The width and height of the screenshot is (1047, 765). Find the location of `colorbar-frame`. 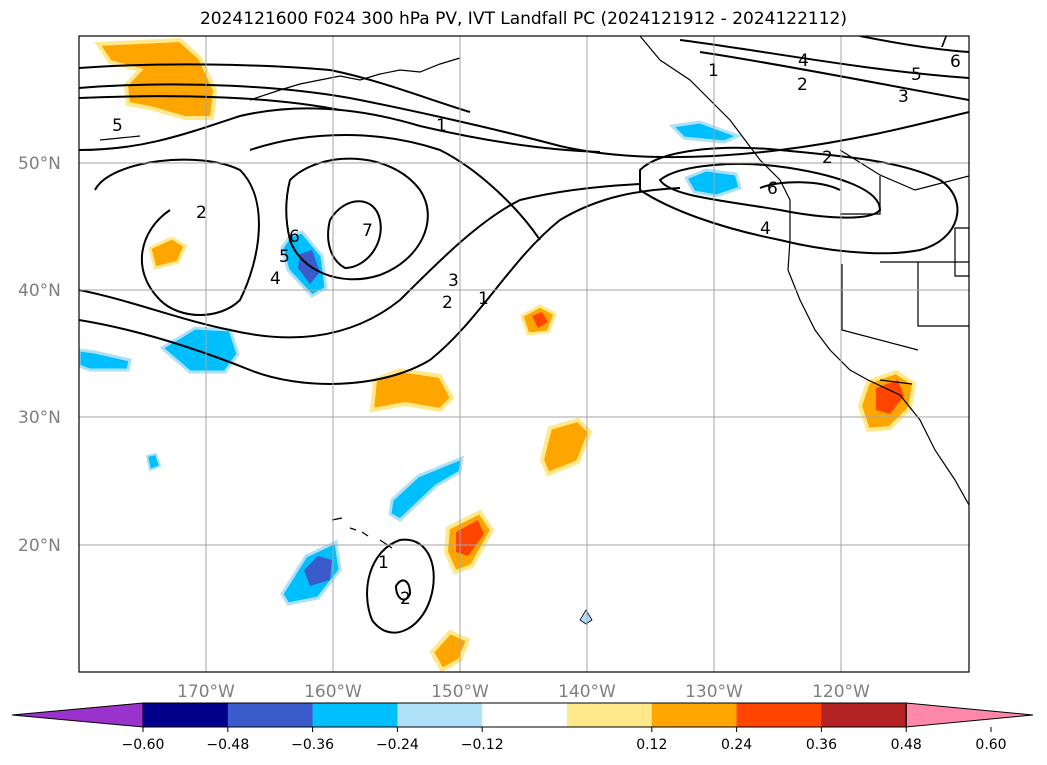

colorbar-frame is located at coordinates (524, 715).